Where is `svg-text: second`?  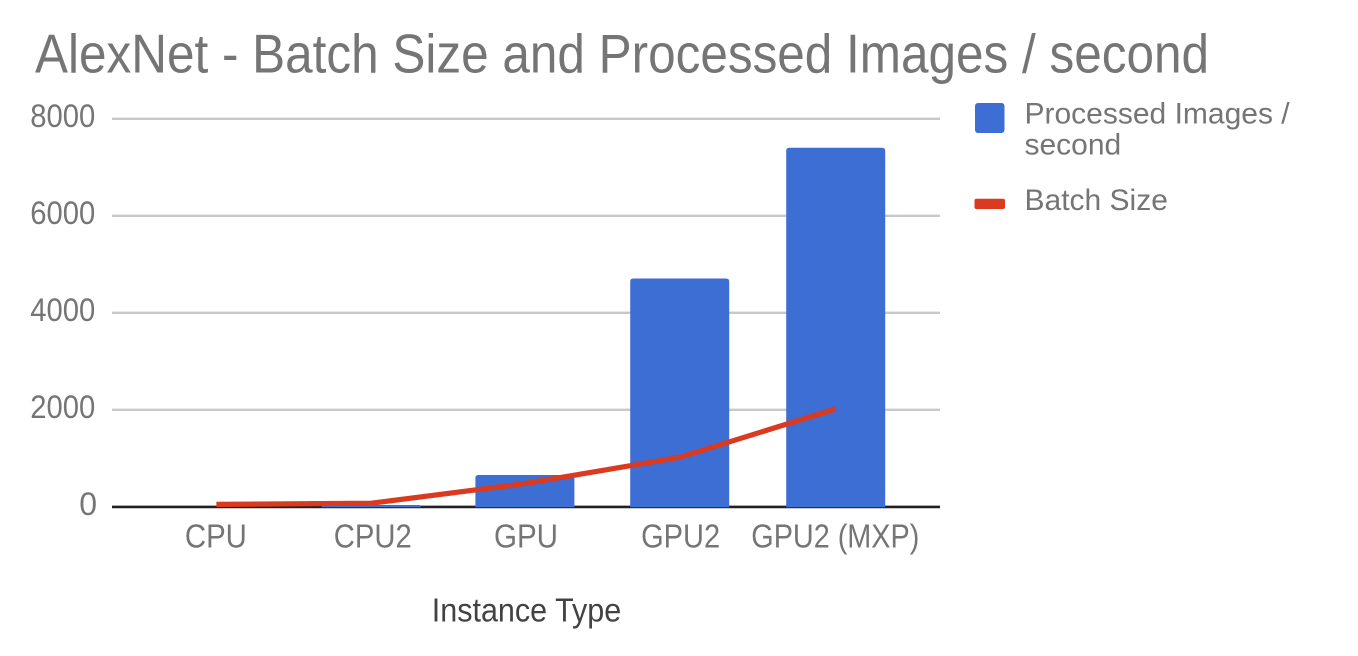 svg-text: second is located at coordinates (1073, 145).